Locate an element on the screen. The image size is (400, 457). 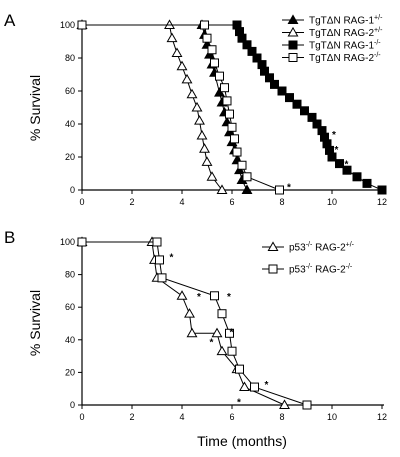
panel-b-x-tick-label: 2 is located at coordinates (131, 417).